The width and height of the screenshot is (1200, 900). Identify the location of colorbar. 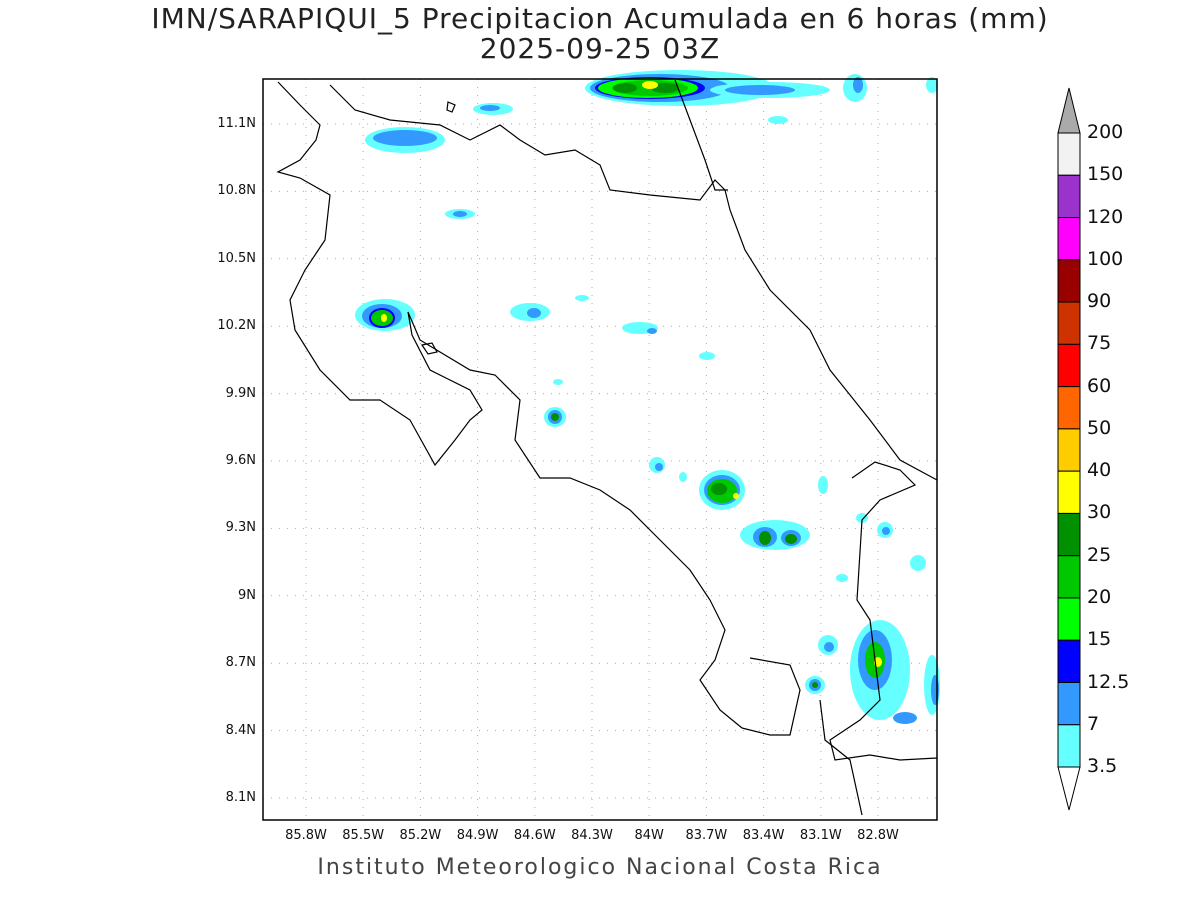
(1069, 449).